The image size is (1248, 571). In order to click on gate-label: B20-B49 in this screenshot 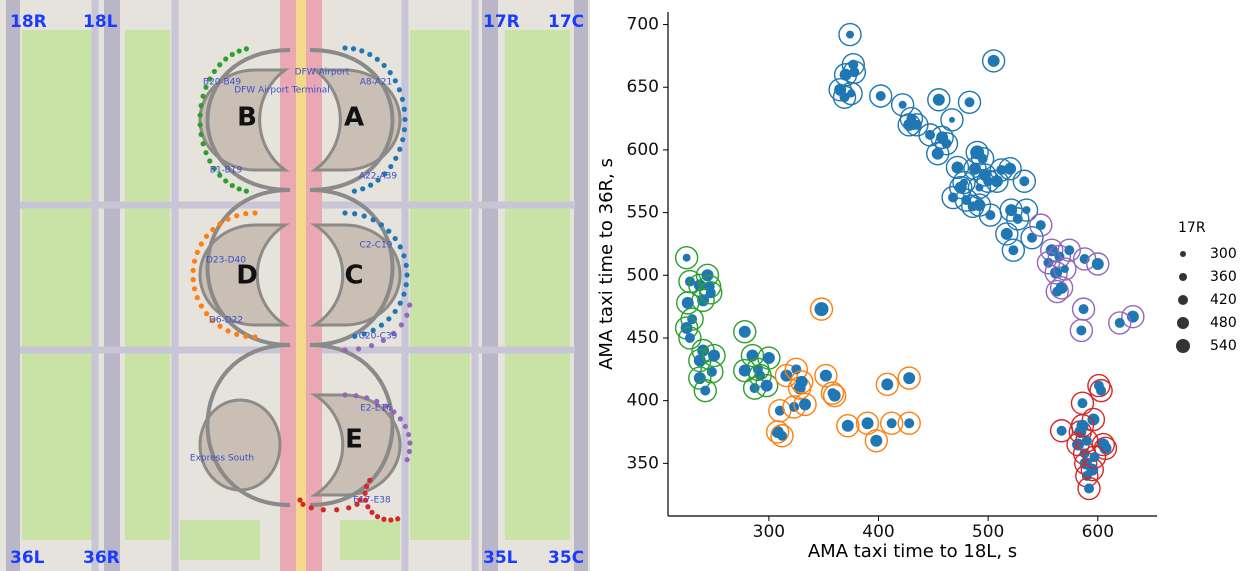, I will do `click(222, 83)`.